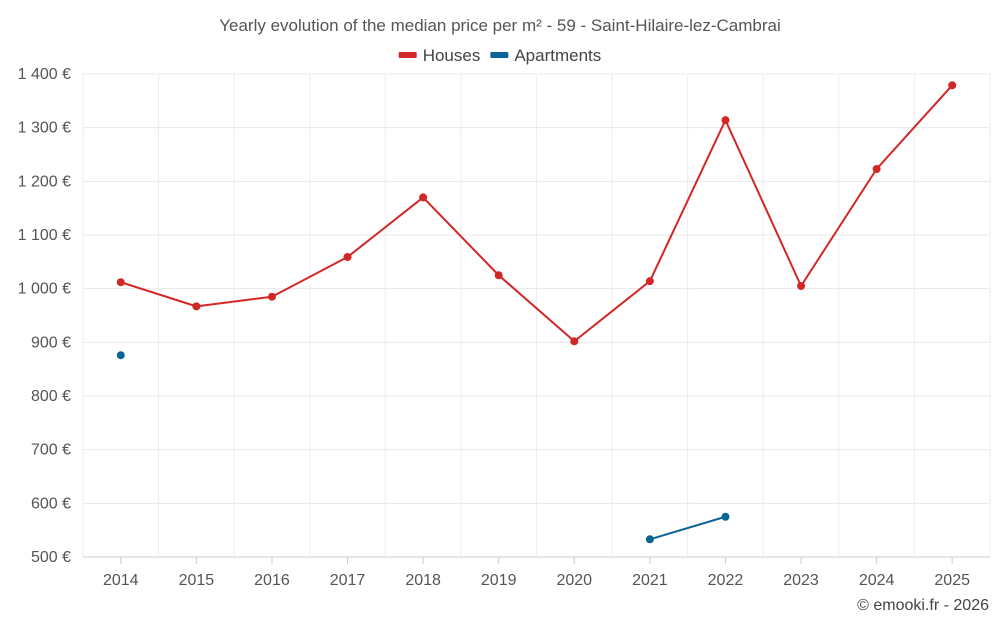  Describe the element at coordinates (498, 275) in the screenshot. I see `data-point: Houses 2019: 1025` at that location.